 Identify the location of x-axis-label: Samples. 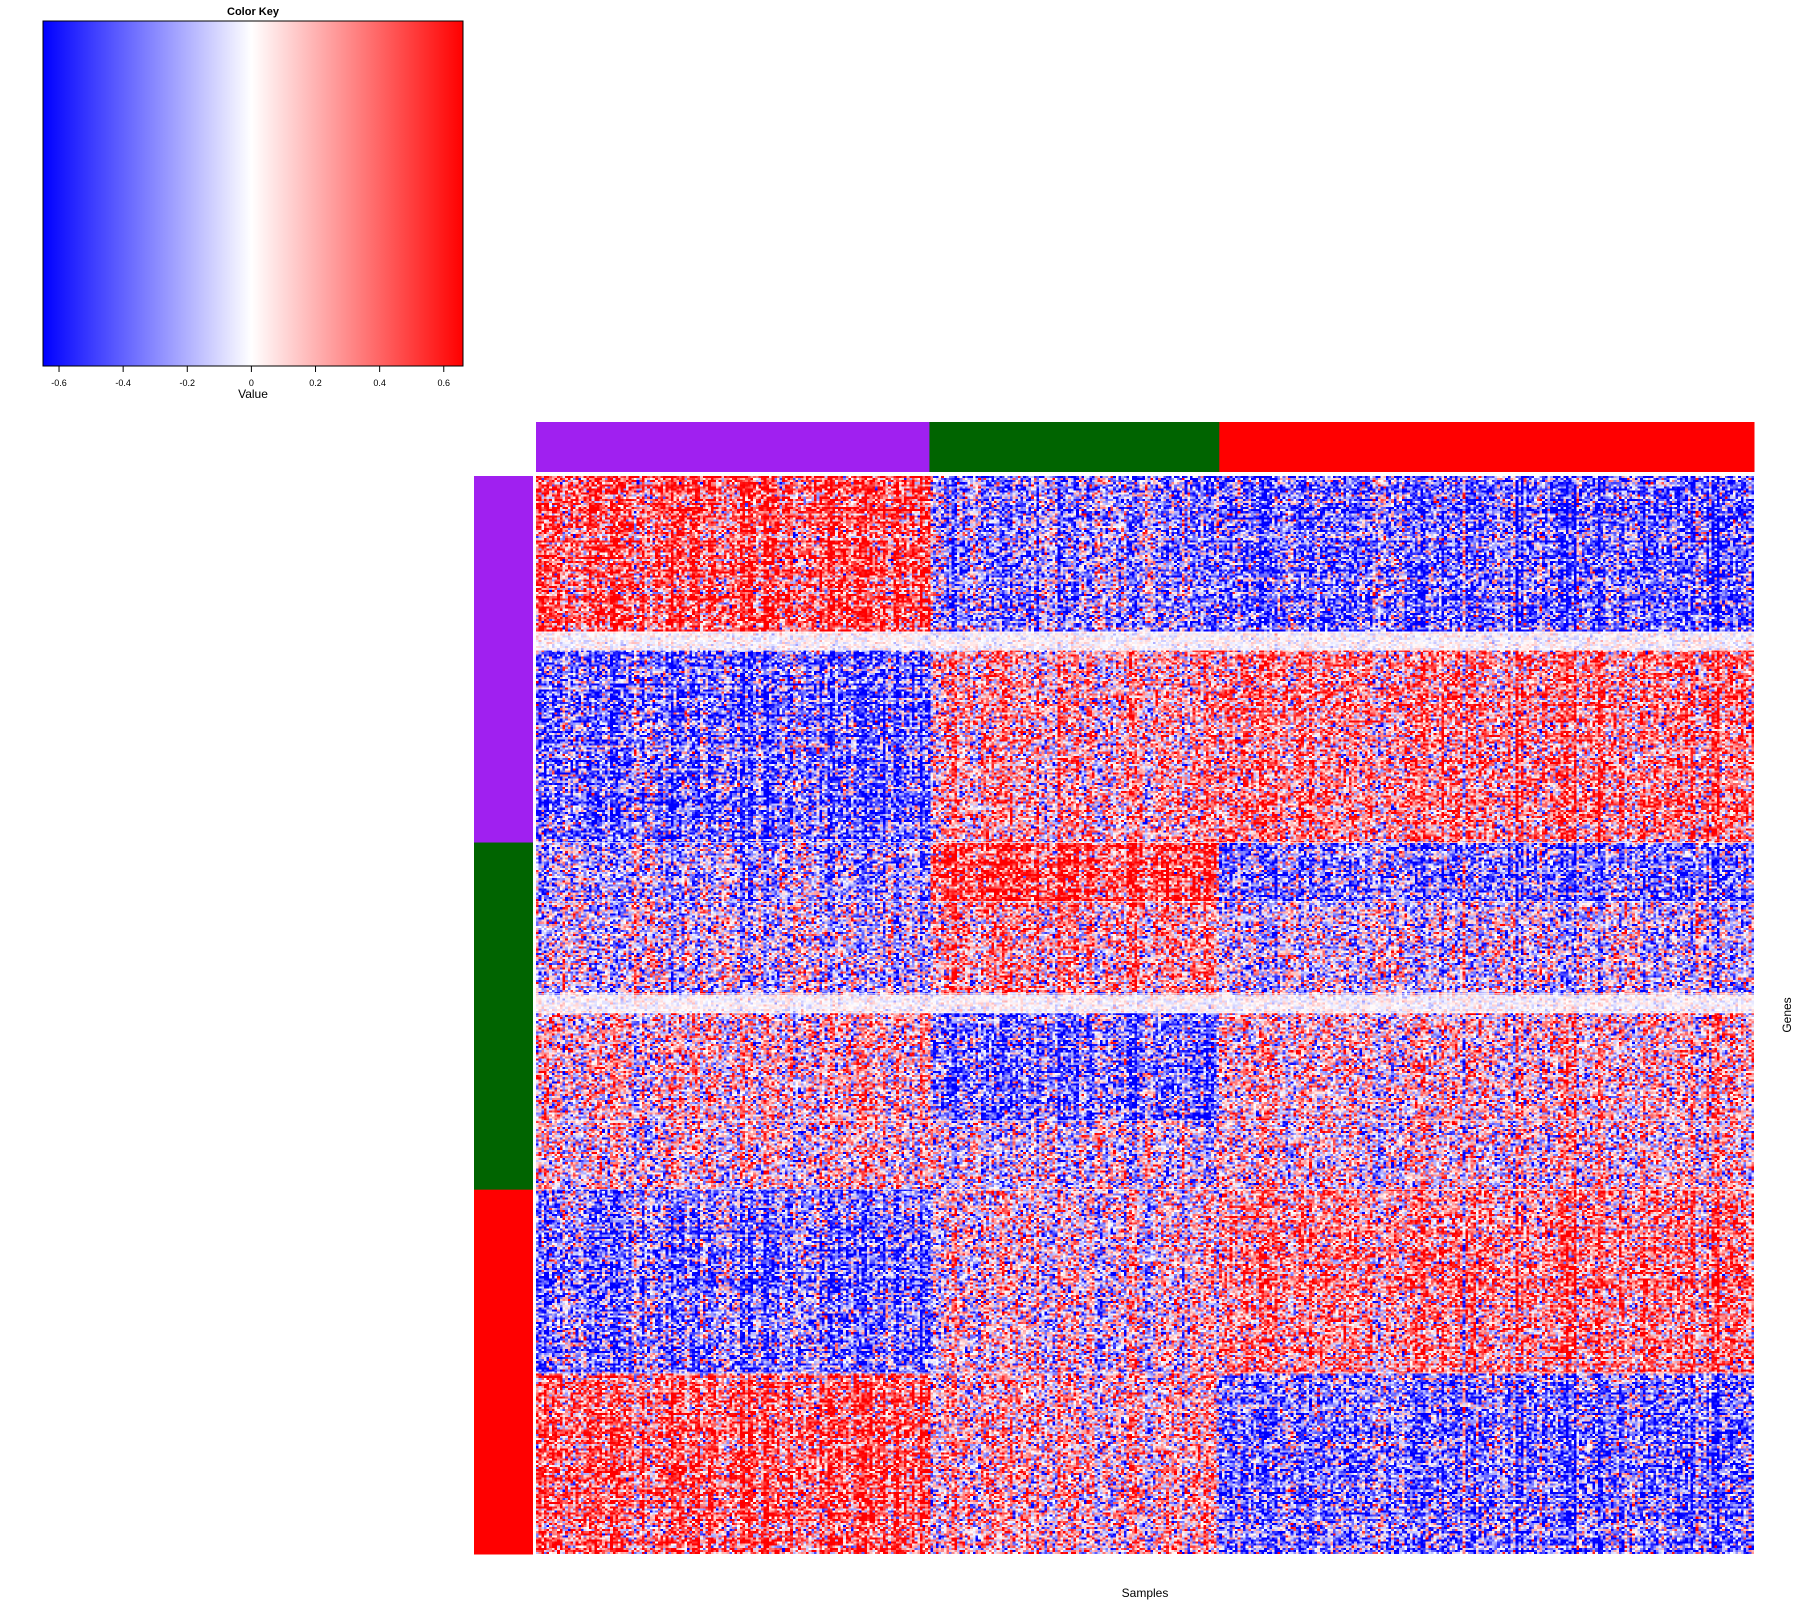
(1145, 1593).